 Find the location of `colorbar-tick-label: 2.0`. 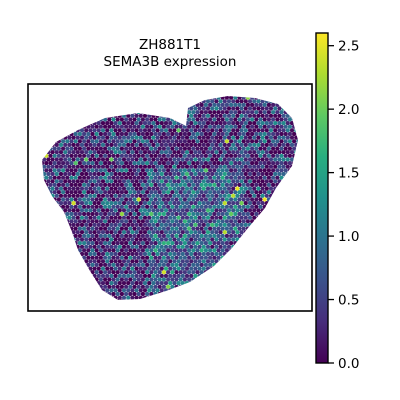

colorbar-tick-label: 2.0 is located at coordinates (348, 110).